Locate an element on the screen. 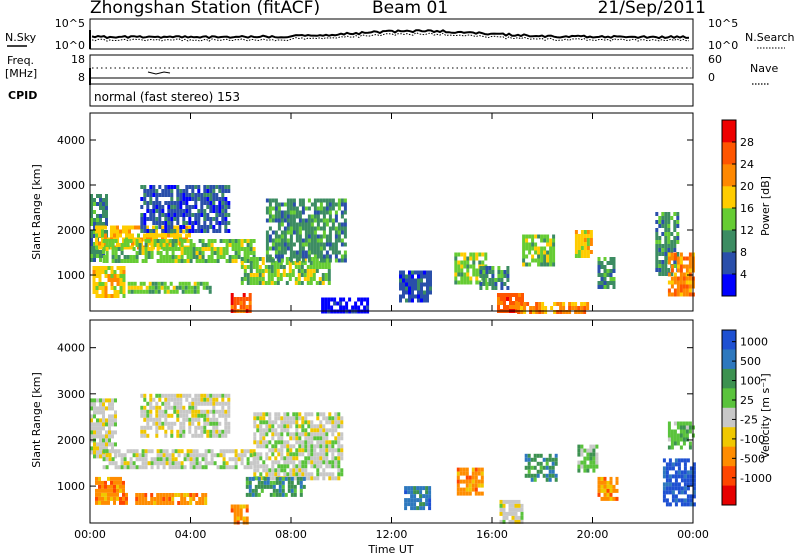  nsky-trace is located at coordinates (390, 34).